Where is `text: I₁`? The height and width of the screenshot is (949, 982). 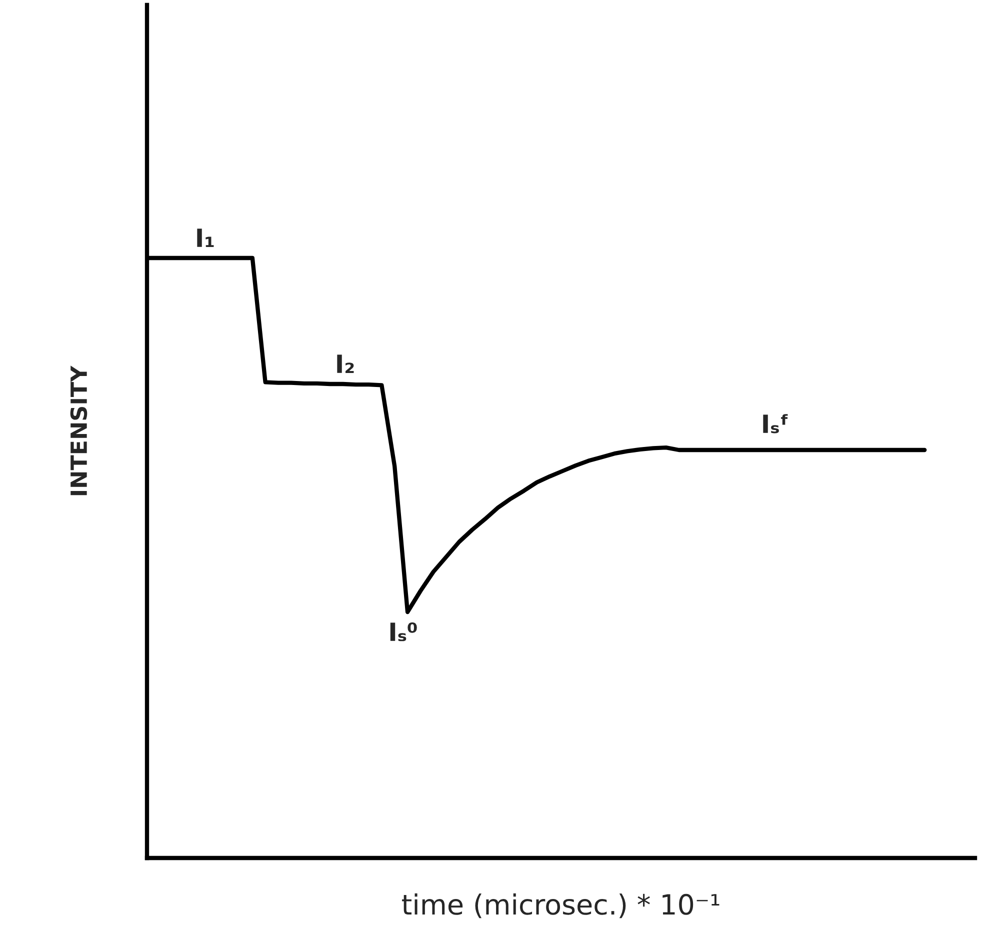
text: I₁ is located at coordinates (205, 237).